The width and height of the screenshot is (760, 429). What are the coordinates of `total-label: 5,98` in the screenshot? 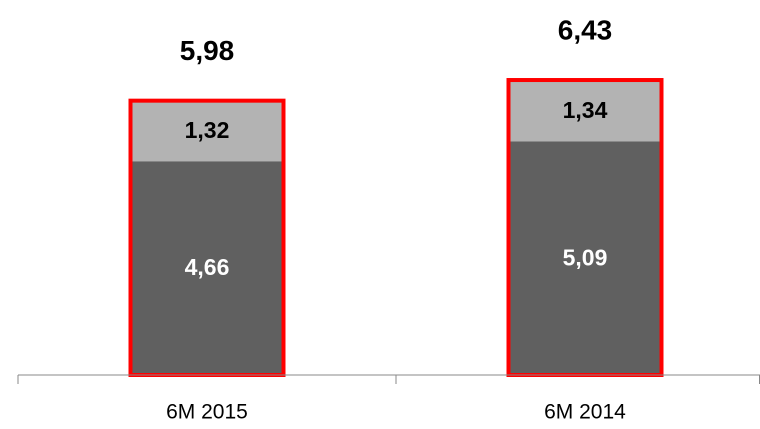 It's located at (207, 50).